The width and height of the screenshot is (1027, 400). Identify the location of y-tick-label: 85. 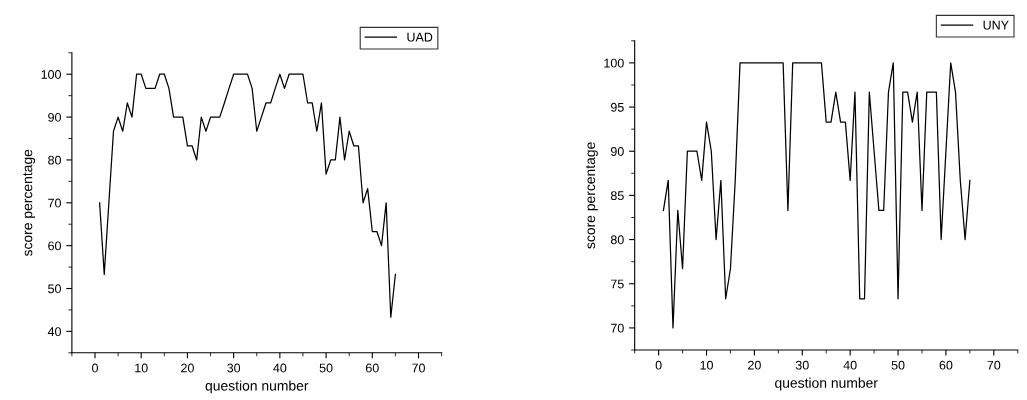
(617, 196).